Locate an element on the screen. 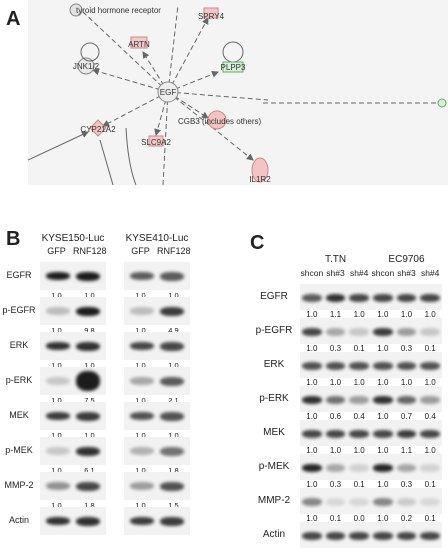 Image resolution: width=448 pixels, height=550 pixels. row-label: Actin is located at coordinates (18, 520).